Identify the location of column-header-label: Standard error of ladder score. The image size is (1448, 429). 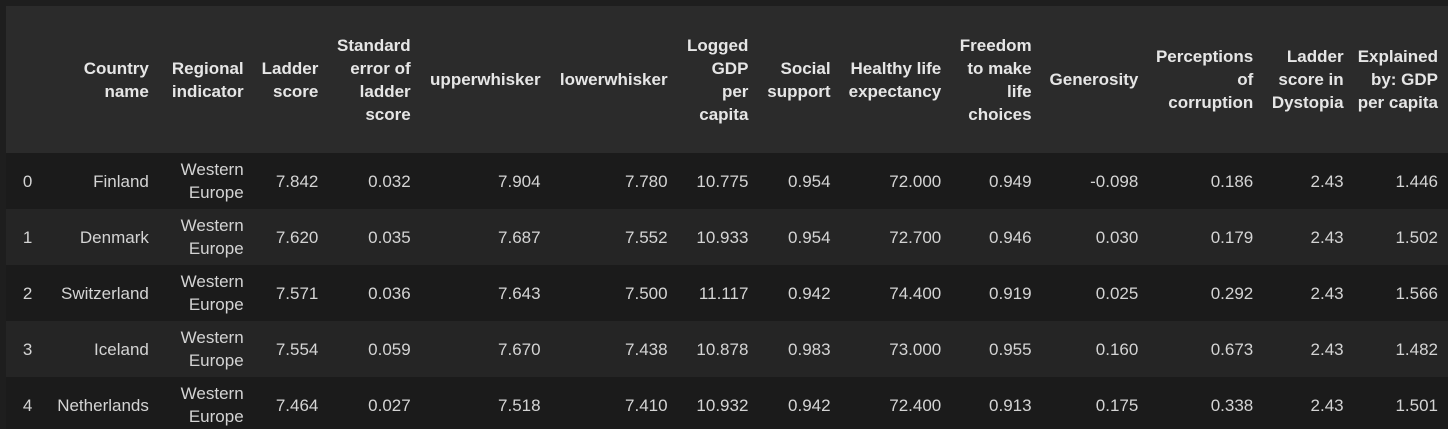
(374, 79).